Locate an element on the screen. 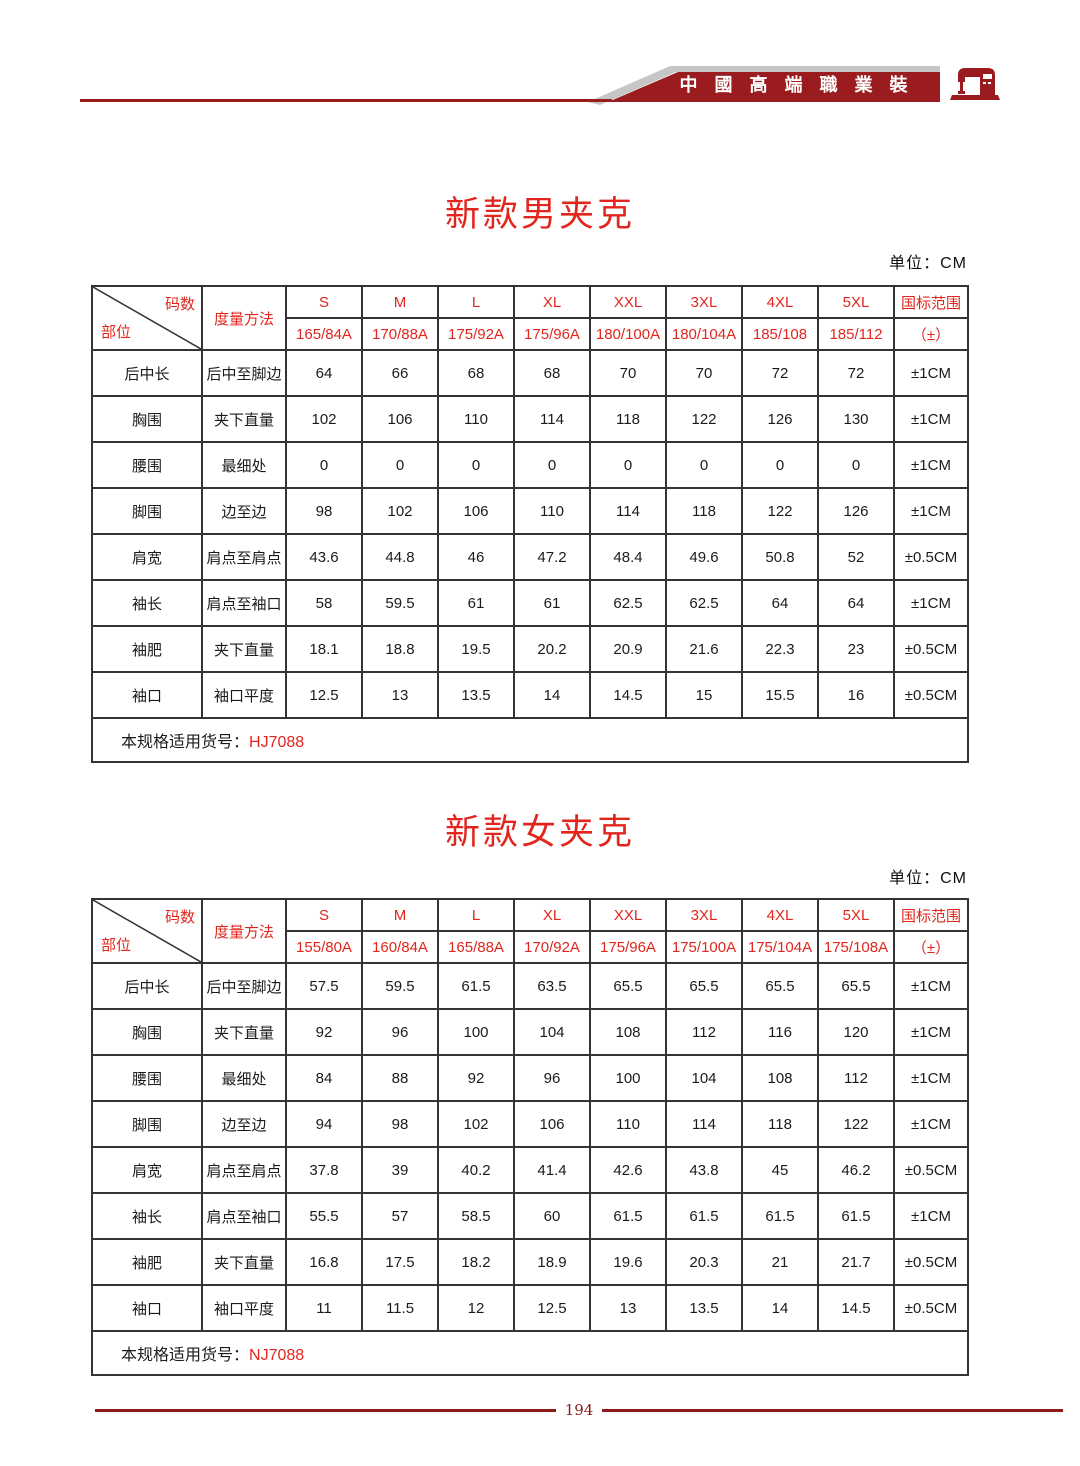  header-ribbon is located at coordinates (510, 85).